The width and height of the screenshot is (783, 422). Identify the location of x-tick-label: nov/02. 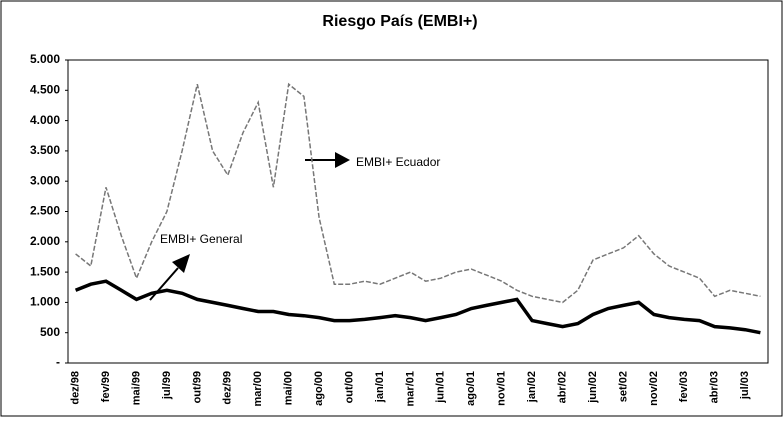
(654, 388).